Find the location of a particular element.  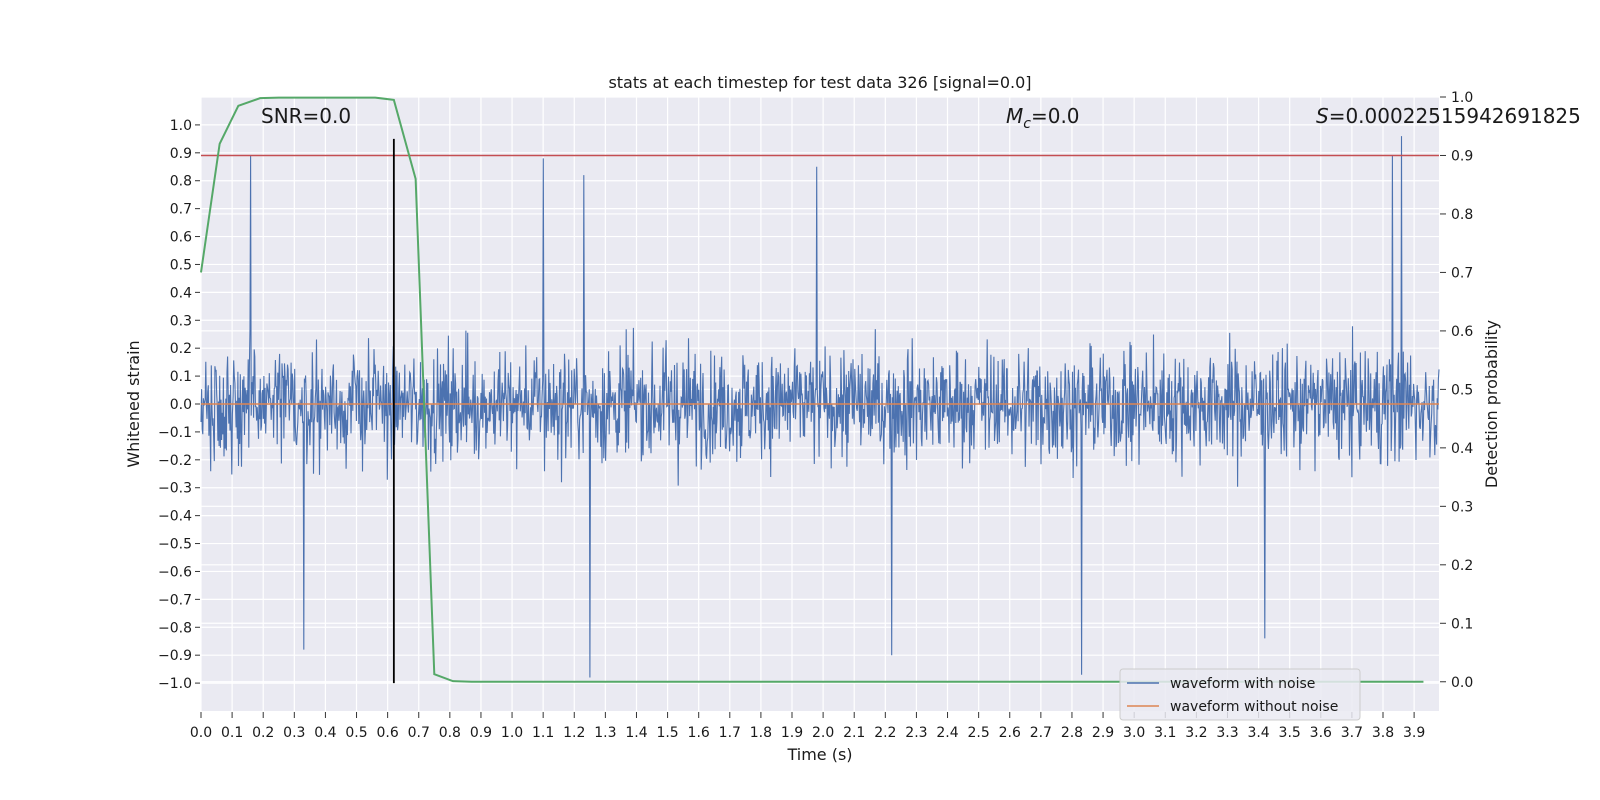

x-tick-label: 1.2 is located at coordinates (574, 733).